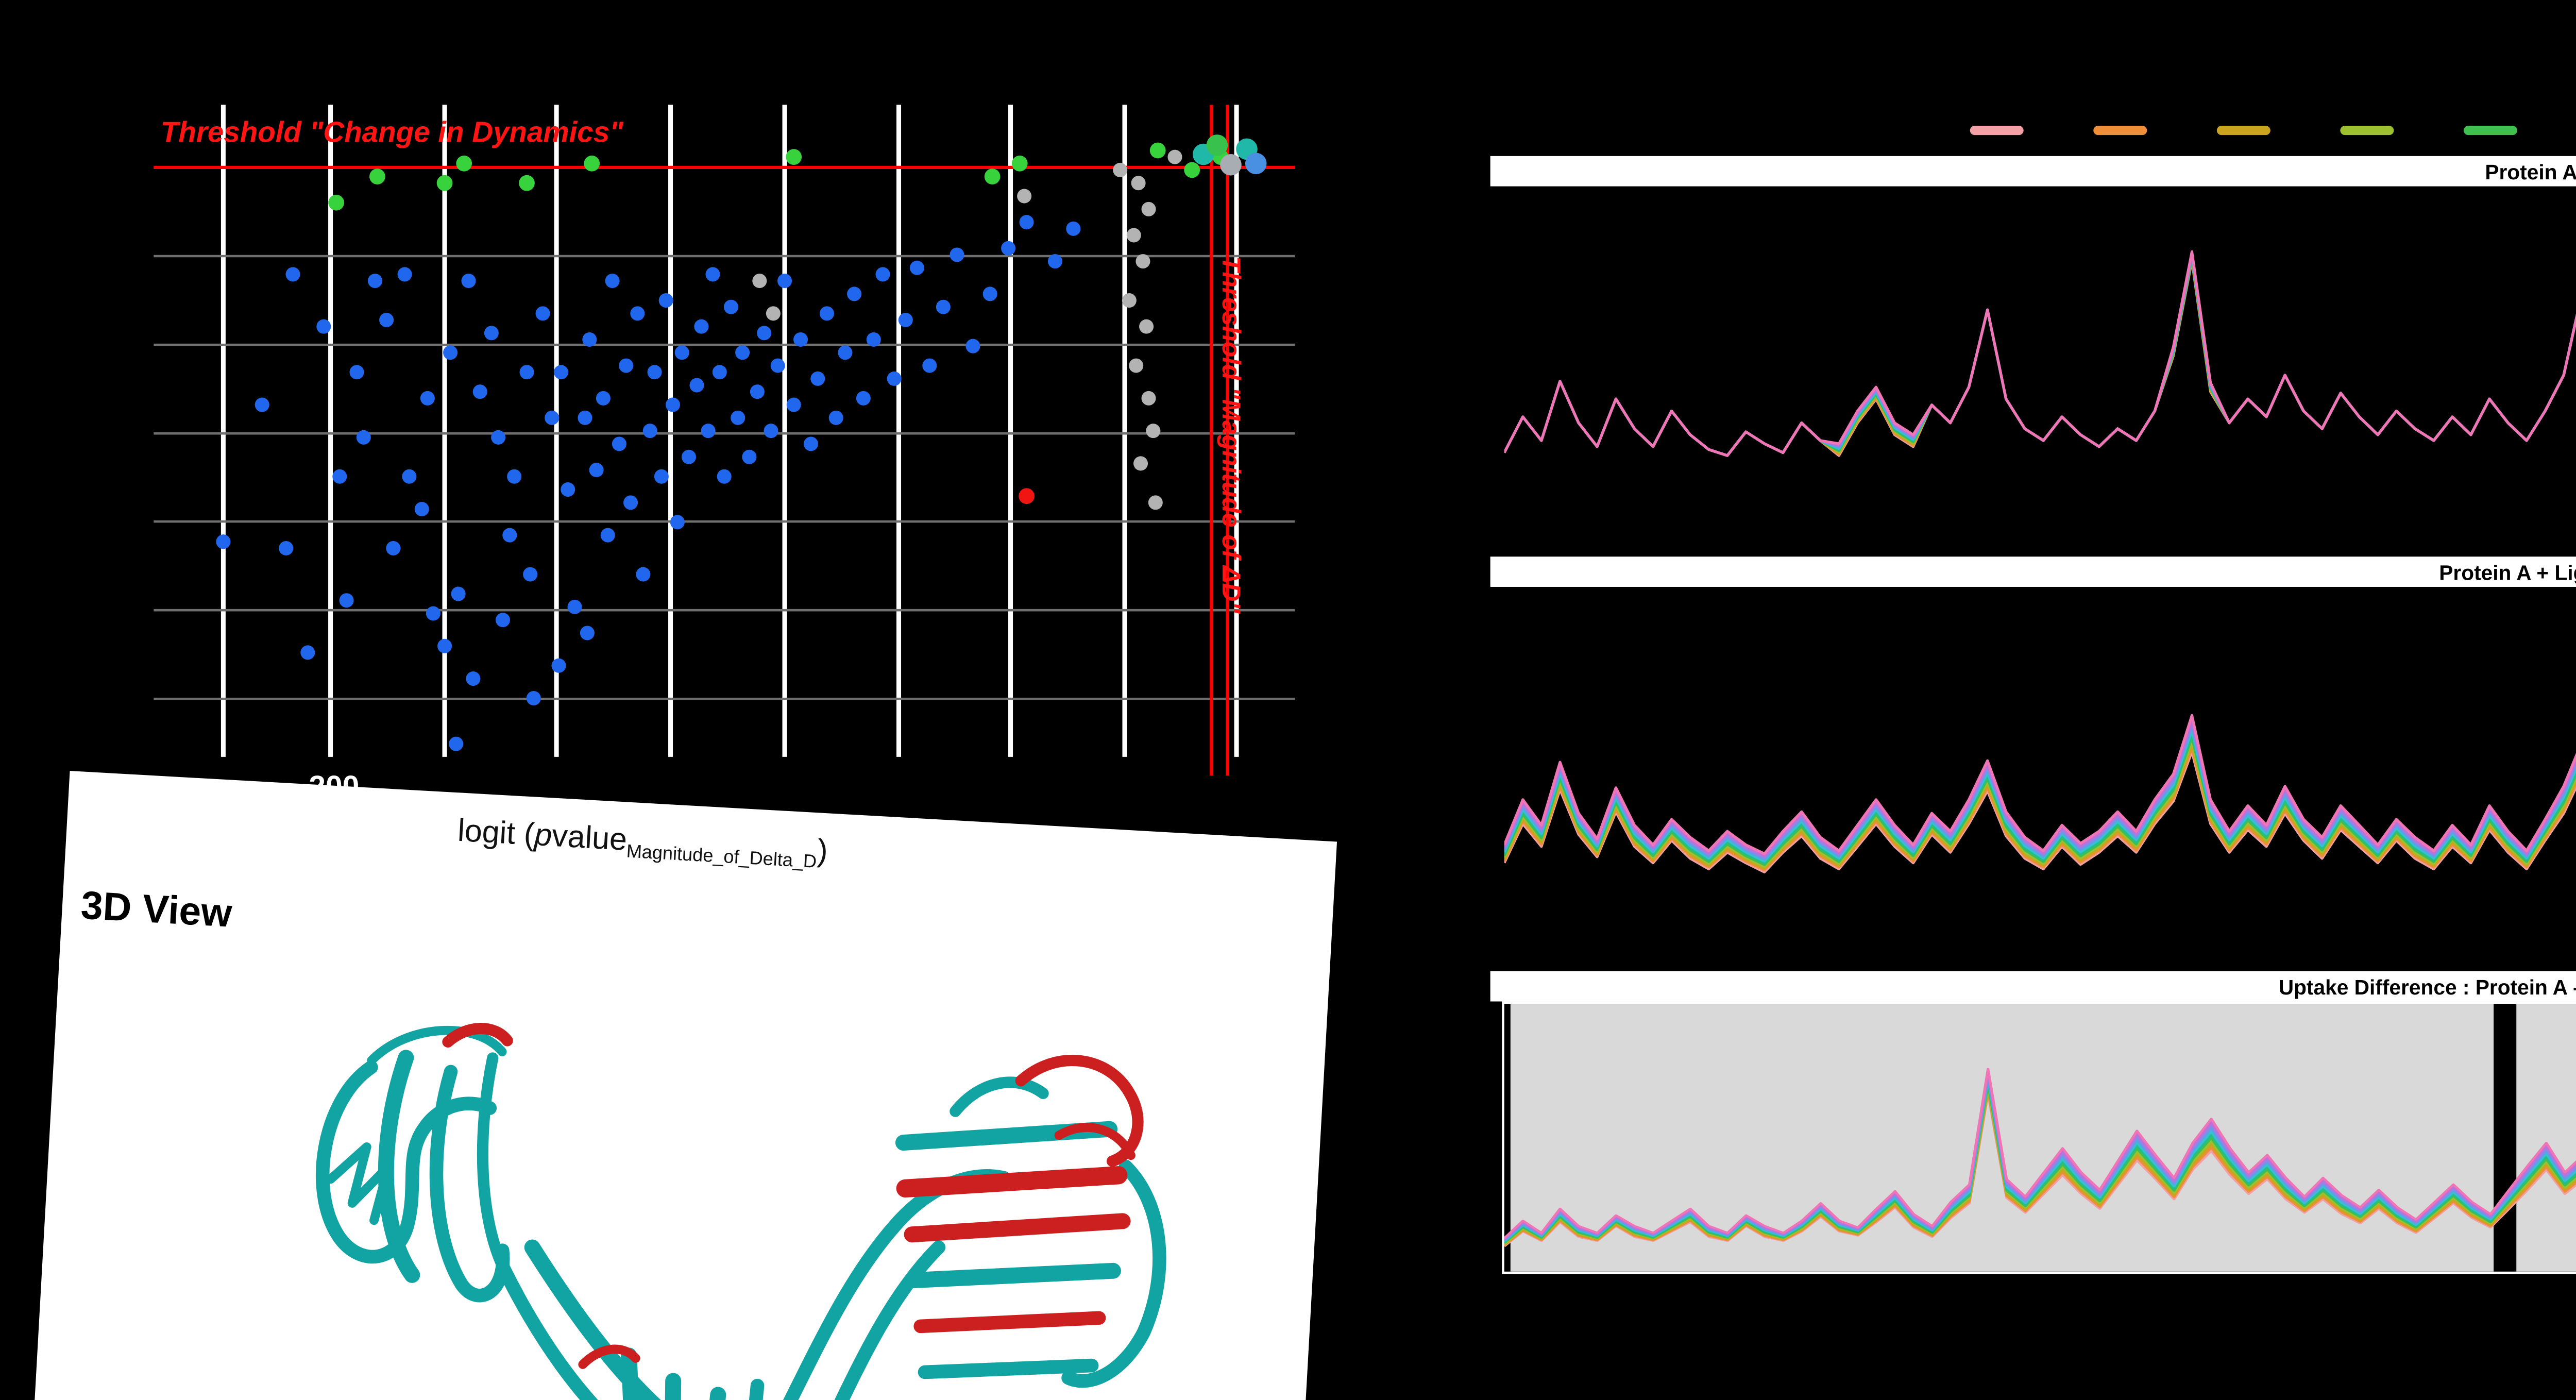 Image resolution: width=2576 pixels, height=1400 pixels. I want to click on xlabel-value: value, so click(589, 837).